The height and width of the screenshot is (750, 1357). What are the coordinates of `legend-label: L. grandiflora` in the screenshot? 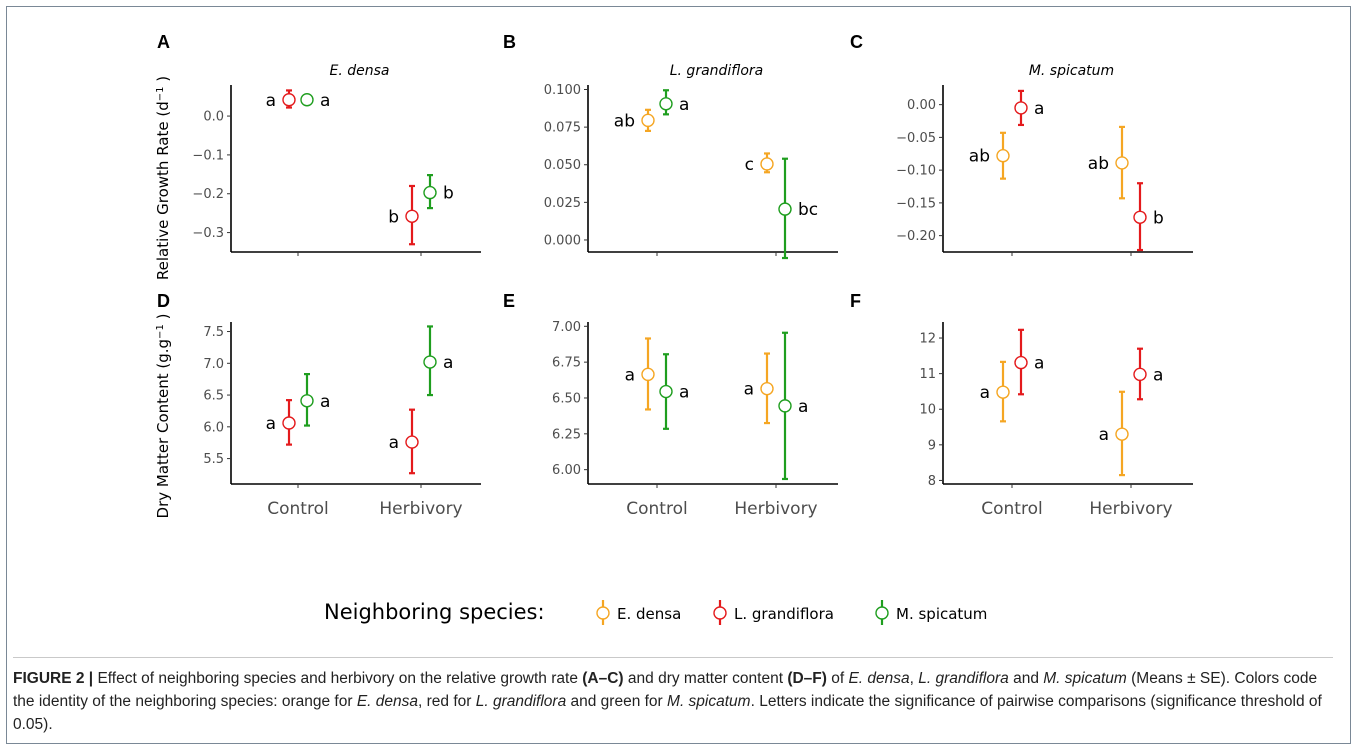 It's located at (784, 614).